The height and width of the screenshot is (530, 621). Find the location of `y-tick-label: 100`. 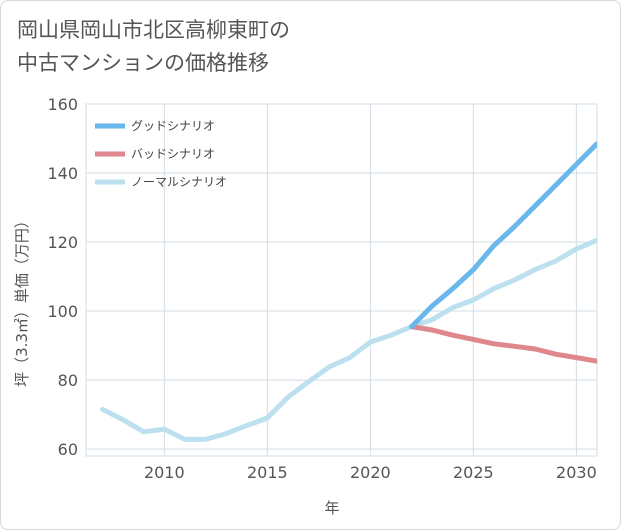

y-tick-label: 100 is located at coordinates (62, 311).